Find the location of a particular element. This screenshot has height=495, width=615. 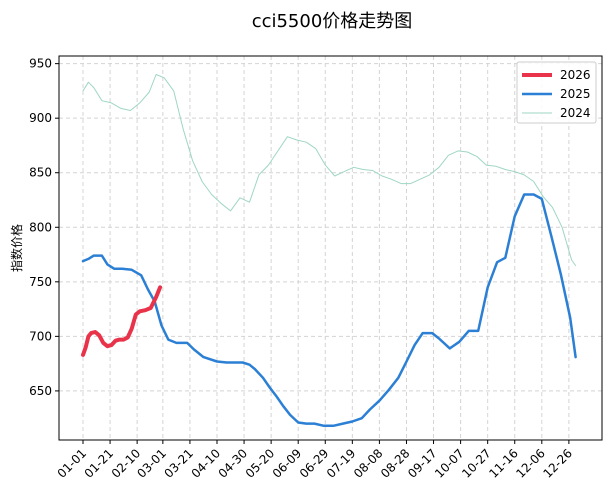

y-tick-label: 700 is located at coordinates (40, 336).